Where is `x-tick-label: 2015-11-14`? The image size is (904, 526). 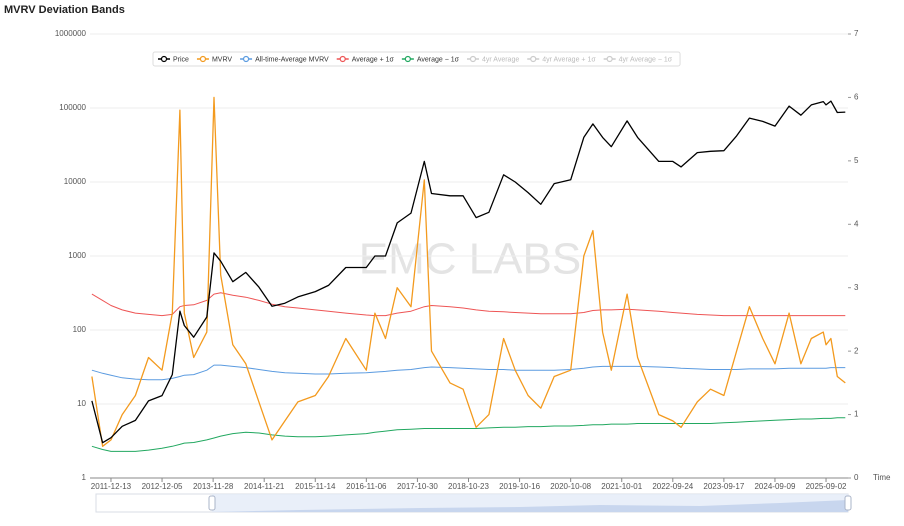 x-tick-label: 2015-11-14 is located at coordinates (315, 486).